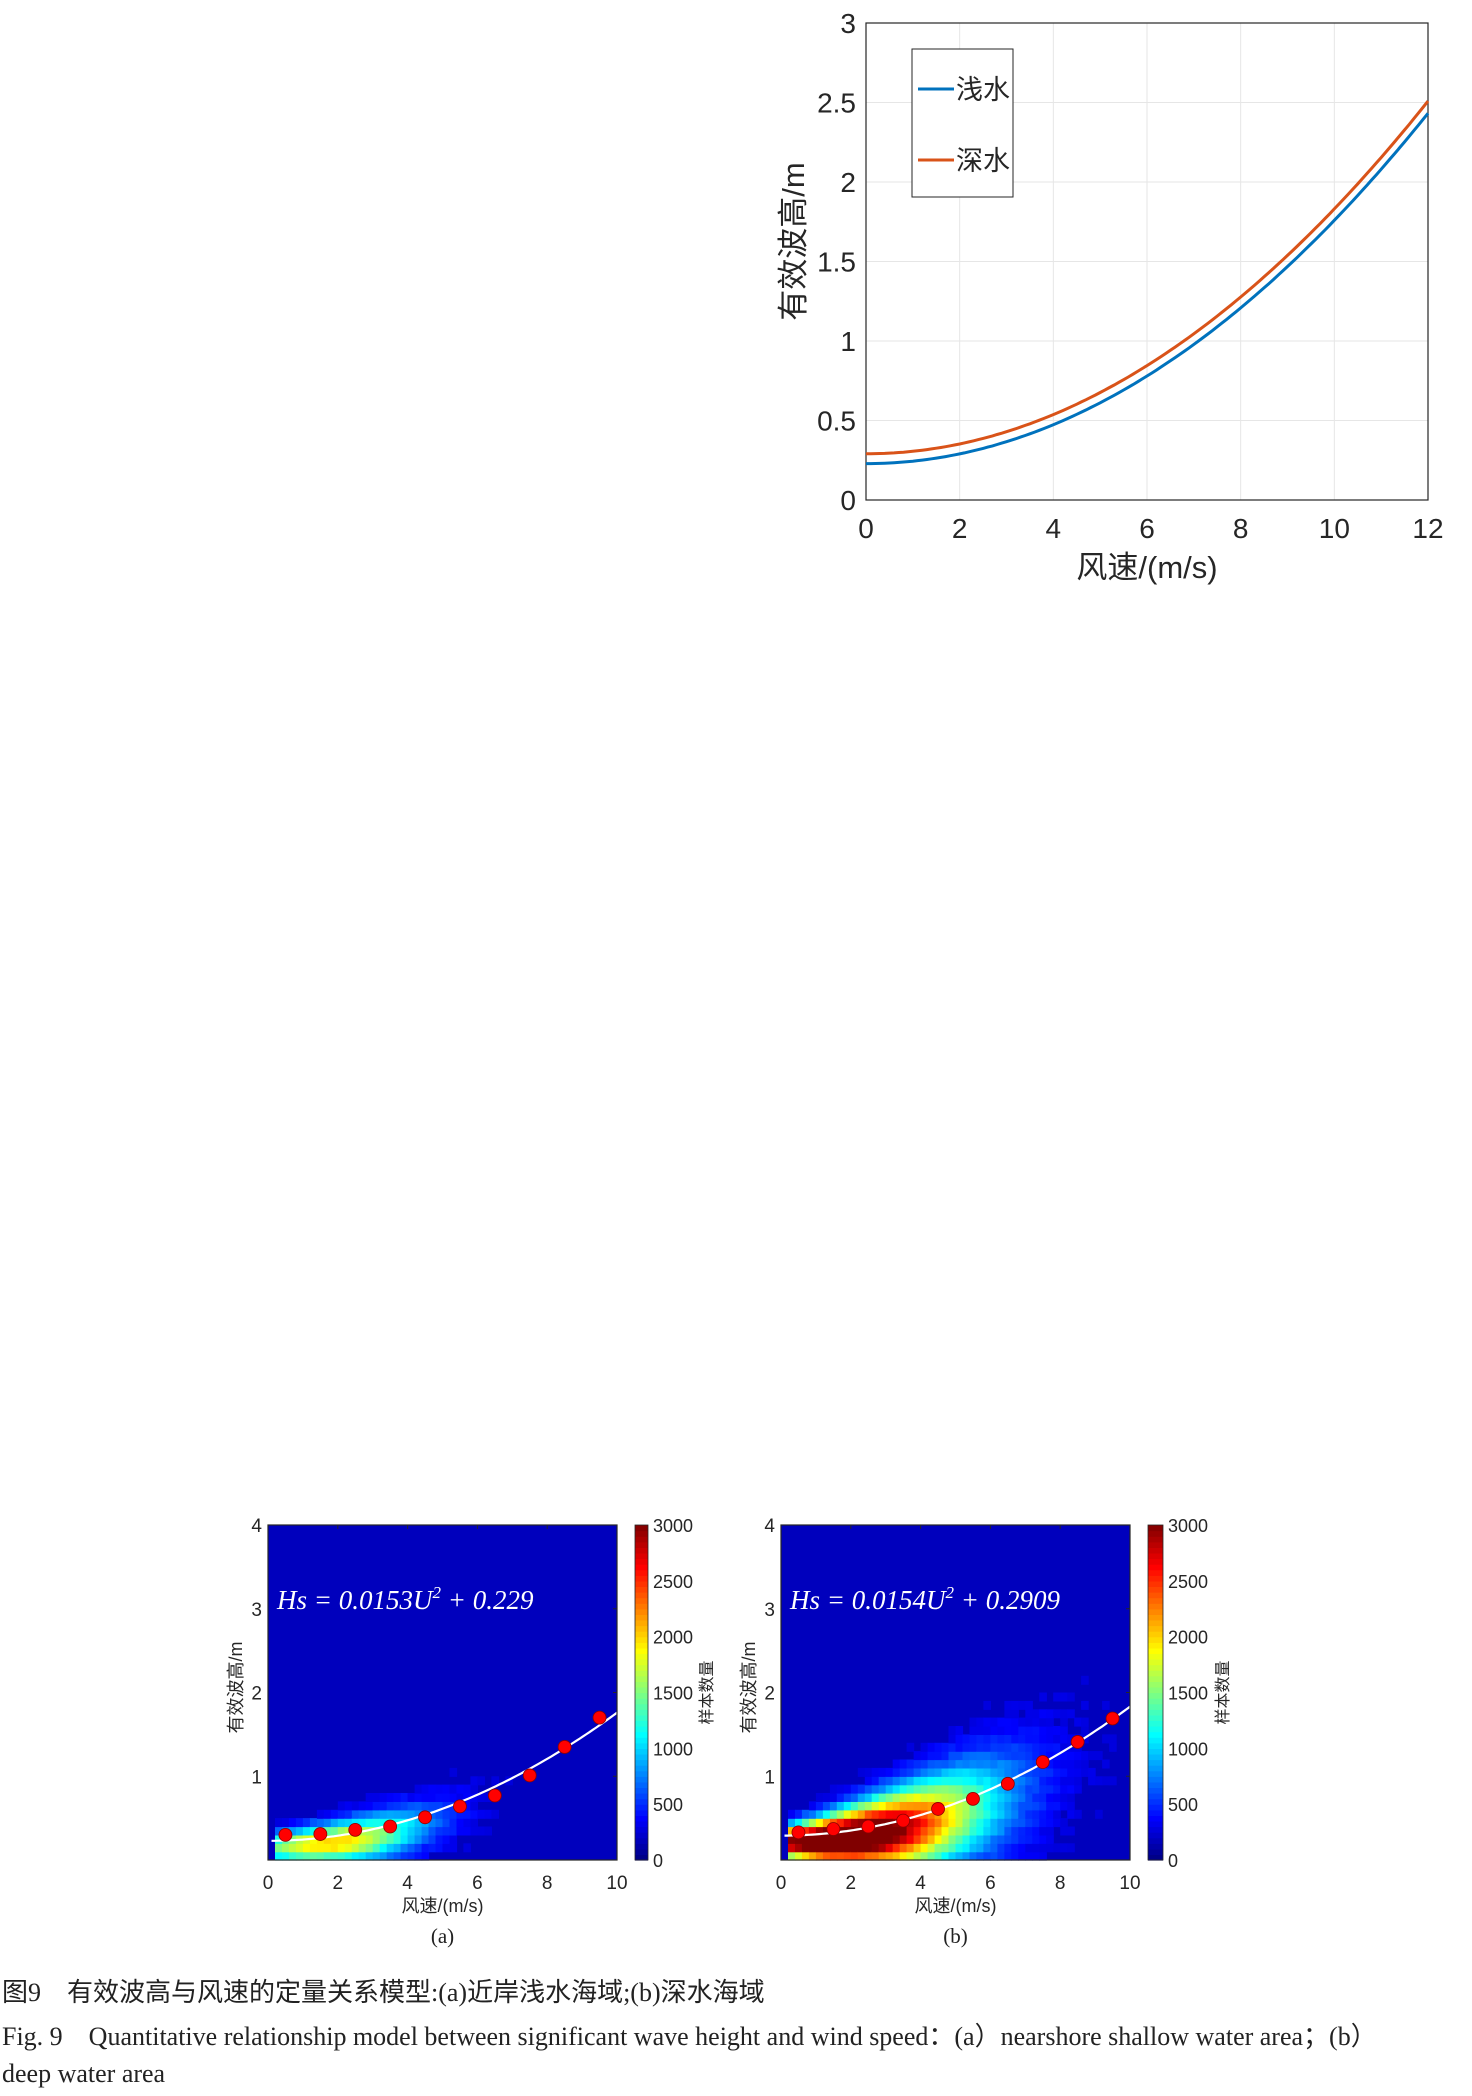  I want to click on colorbar-tick-label: 1500, so click(1188, 1694).